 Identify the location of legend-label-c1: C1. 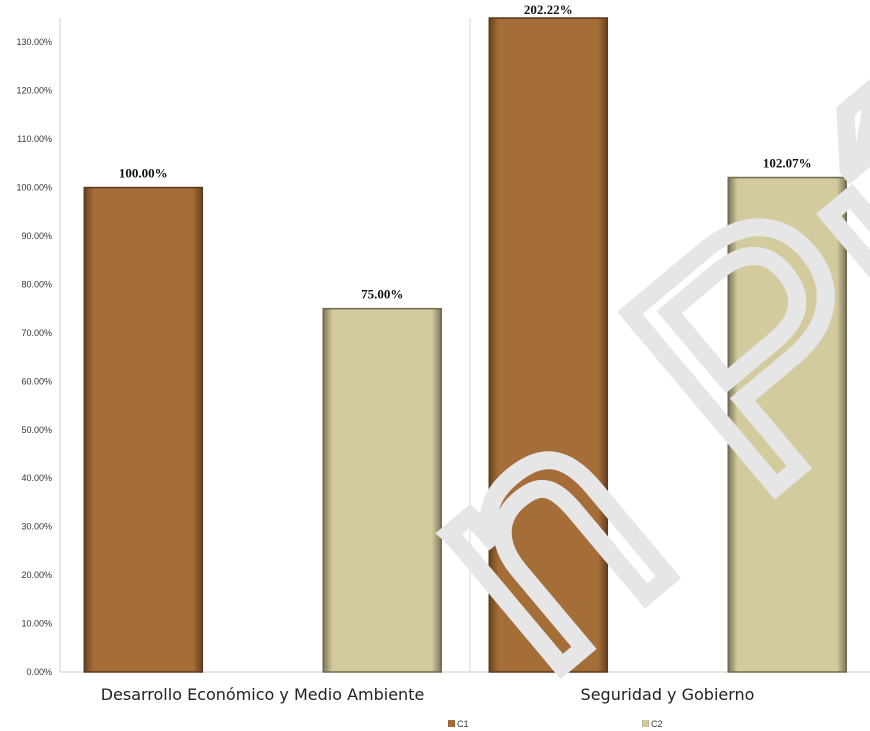
(463, 724).